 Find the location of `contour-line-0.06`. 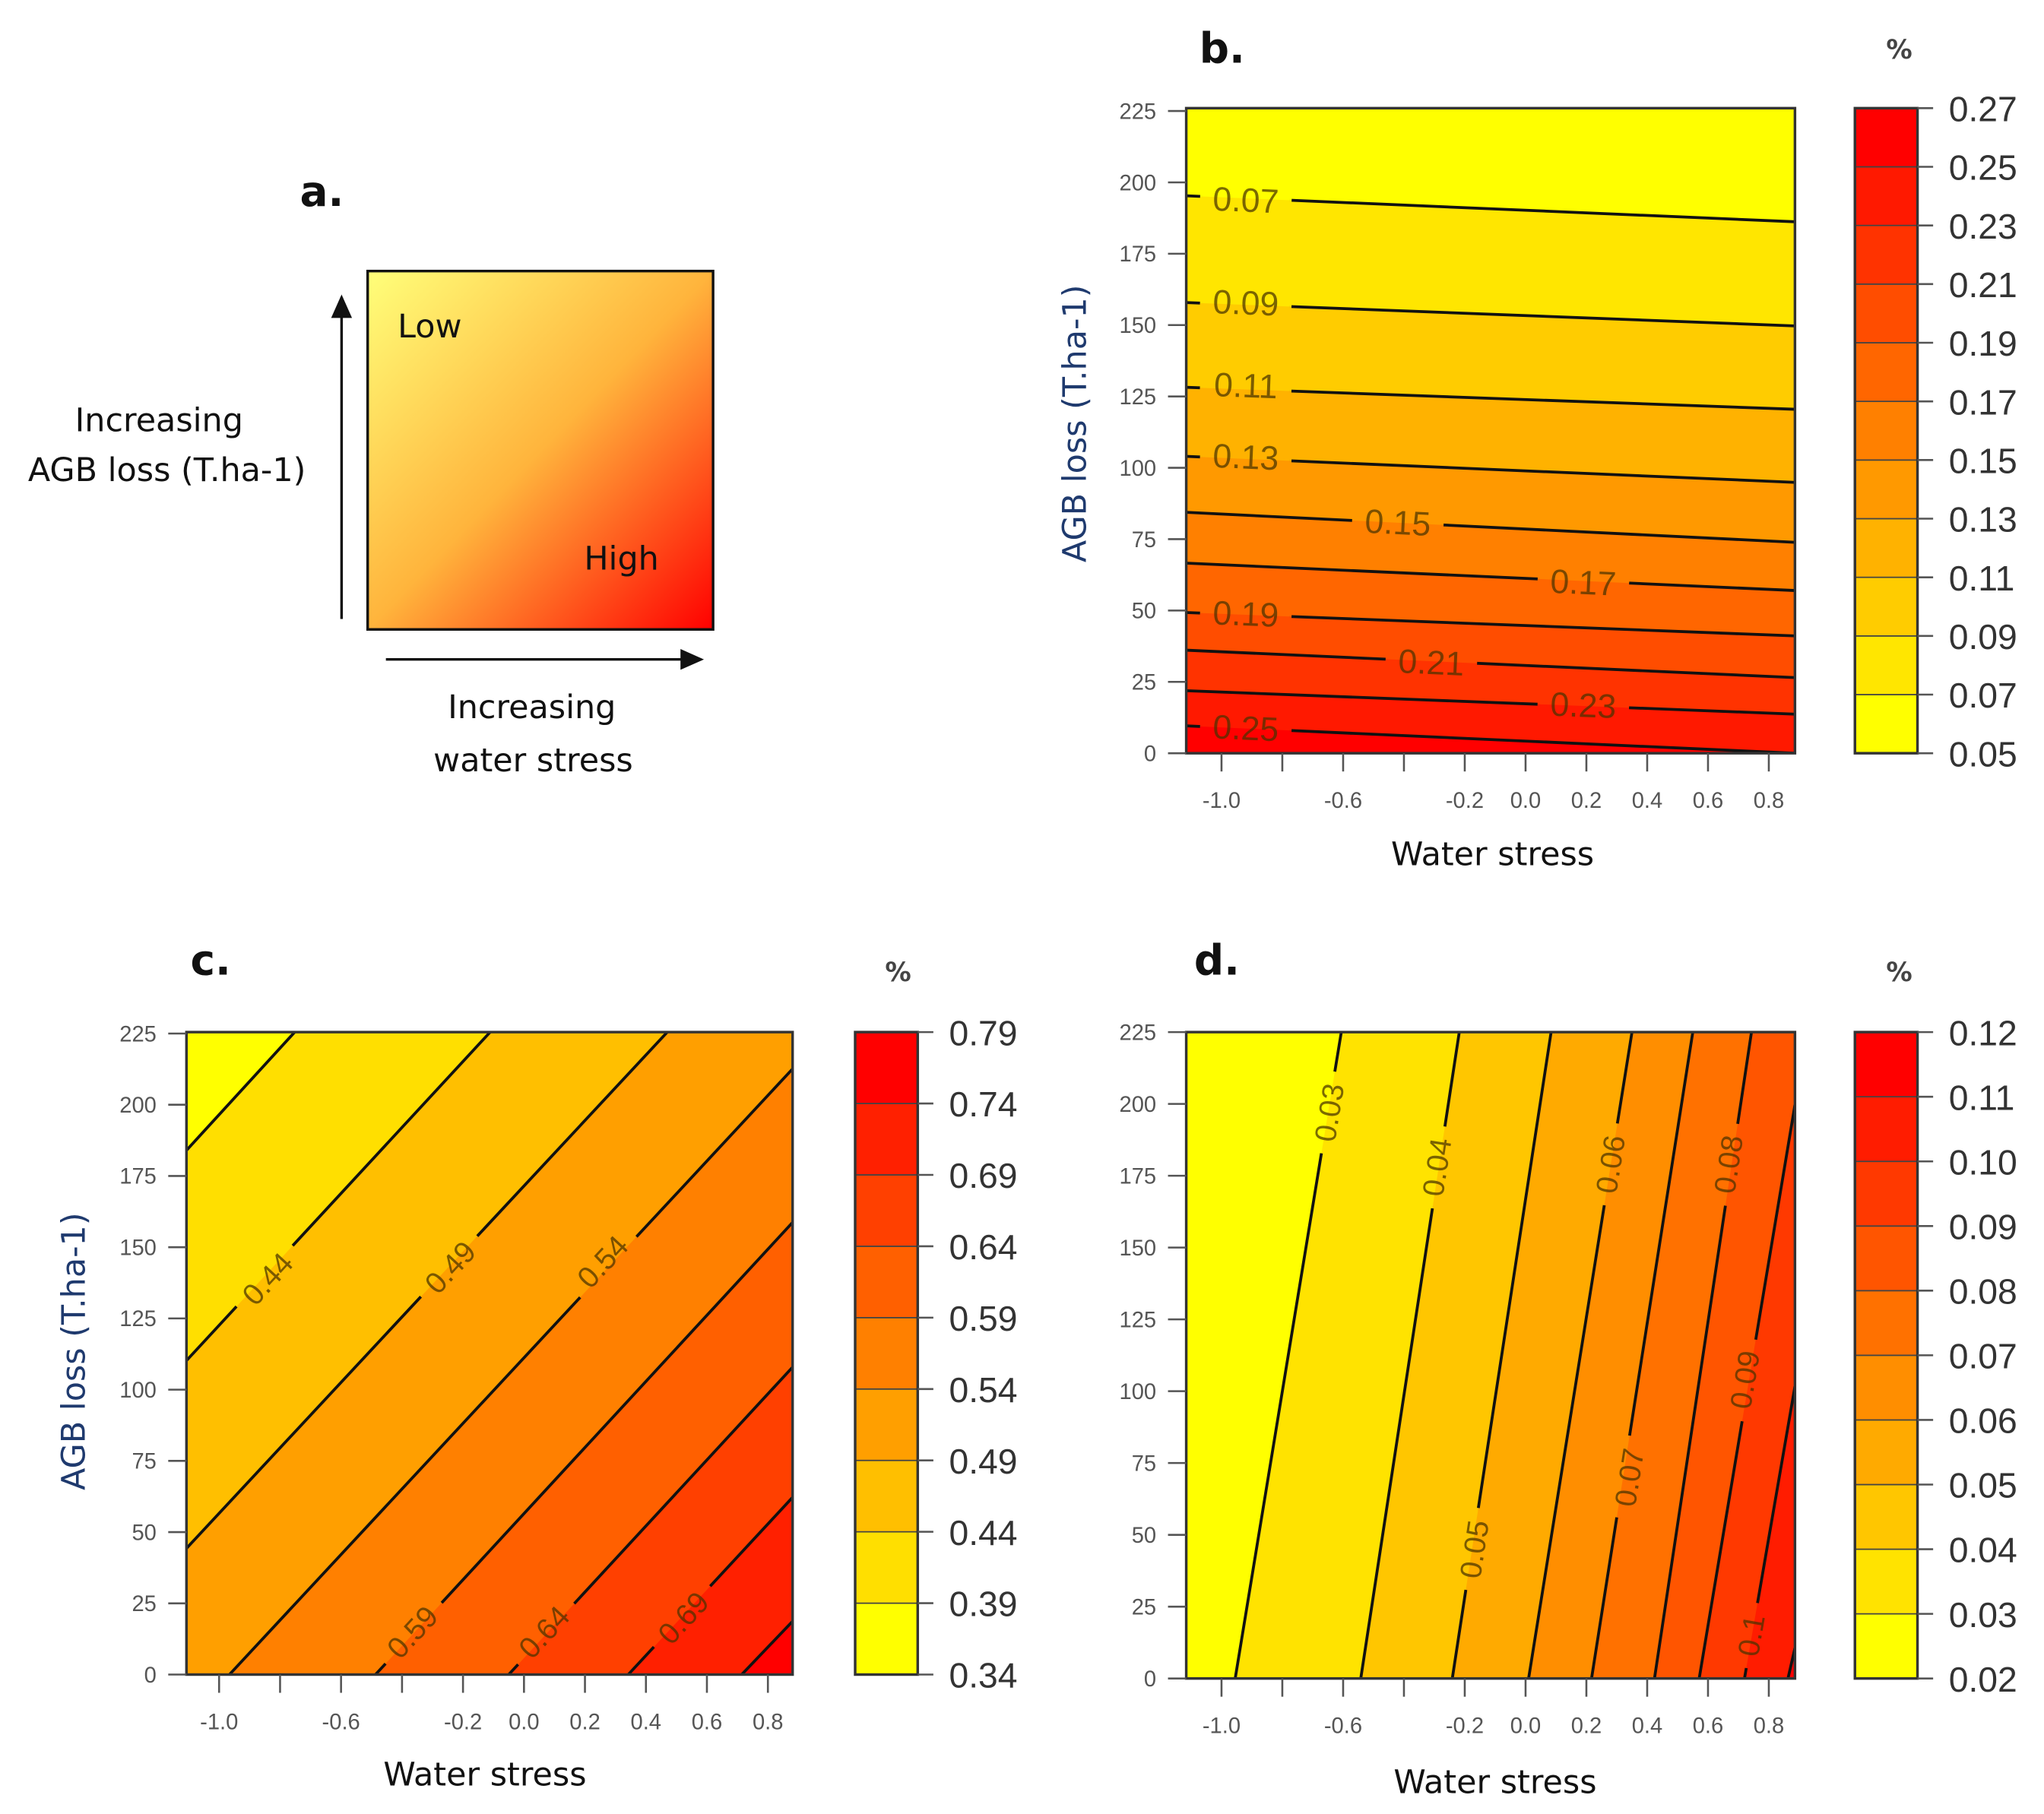

contour-line-0.06 is located at coordinates (1580, 1355).